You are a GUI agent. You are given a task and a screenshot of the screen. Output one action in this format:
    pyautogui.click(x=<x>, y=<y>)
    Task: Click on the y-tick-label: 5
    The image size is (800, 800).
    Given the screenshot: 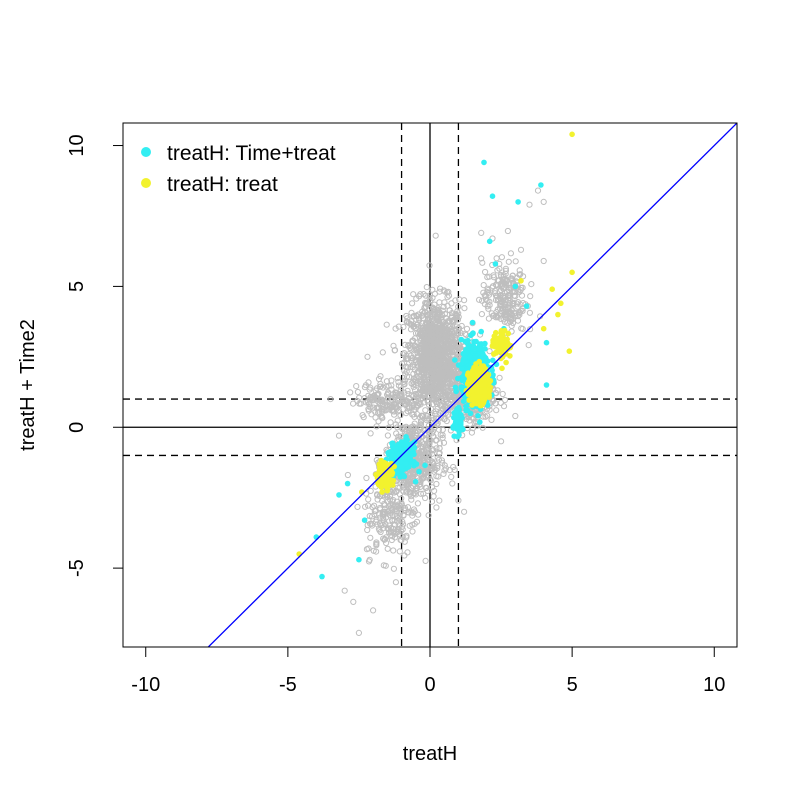 What is the action you would take?
    pyautogui.click(x=77, y=286)
    